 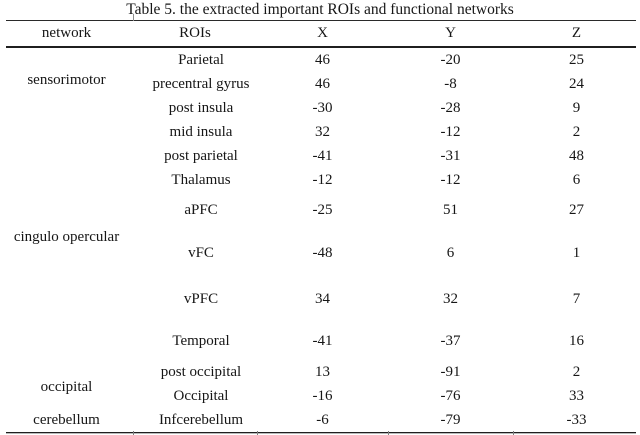 I want to click on rule-top, so click(x=321, y=20).